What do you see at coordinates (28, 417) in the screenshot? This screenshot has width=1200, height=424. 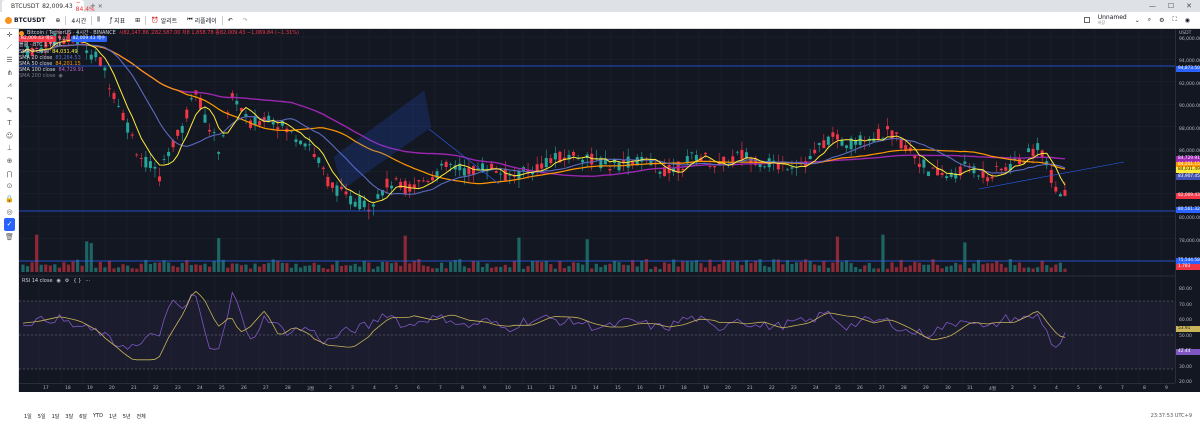 I see `date-range-button: 1일` at bounding box center [28, 417].